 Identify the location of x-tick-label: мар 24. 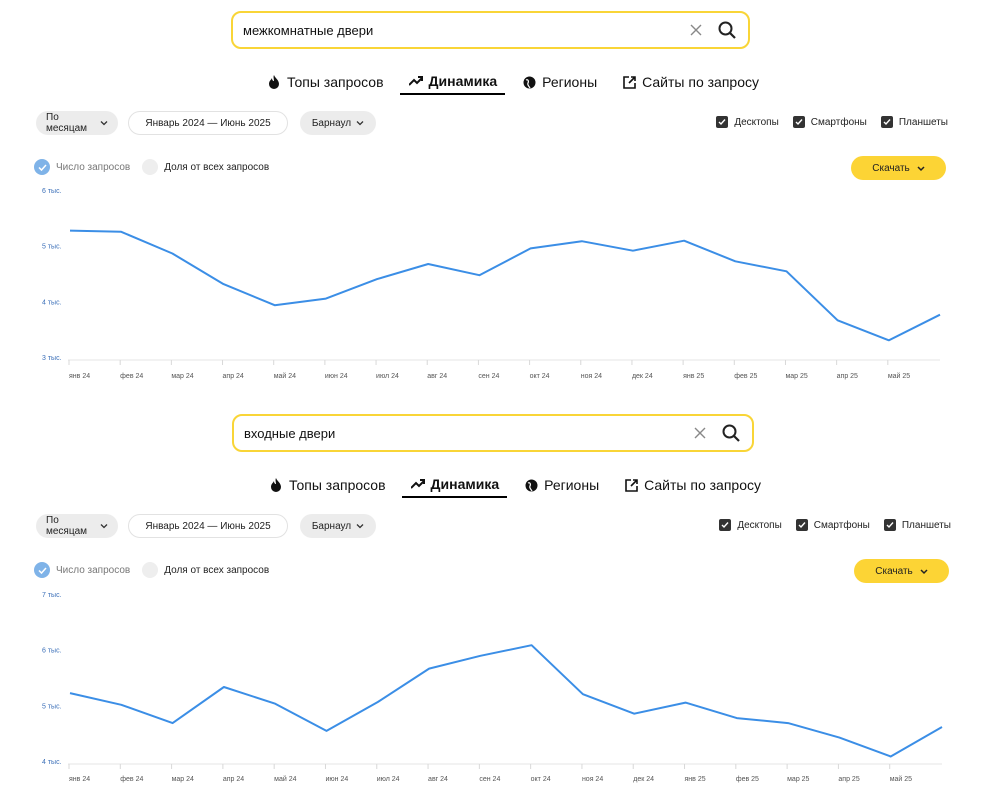
(182, 376).